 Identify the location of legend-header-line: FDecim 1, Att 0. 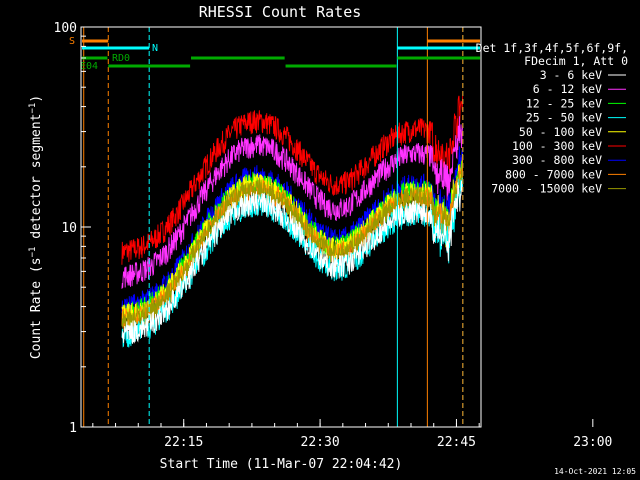
(576, 61).